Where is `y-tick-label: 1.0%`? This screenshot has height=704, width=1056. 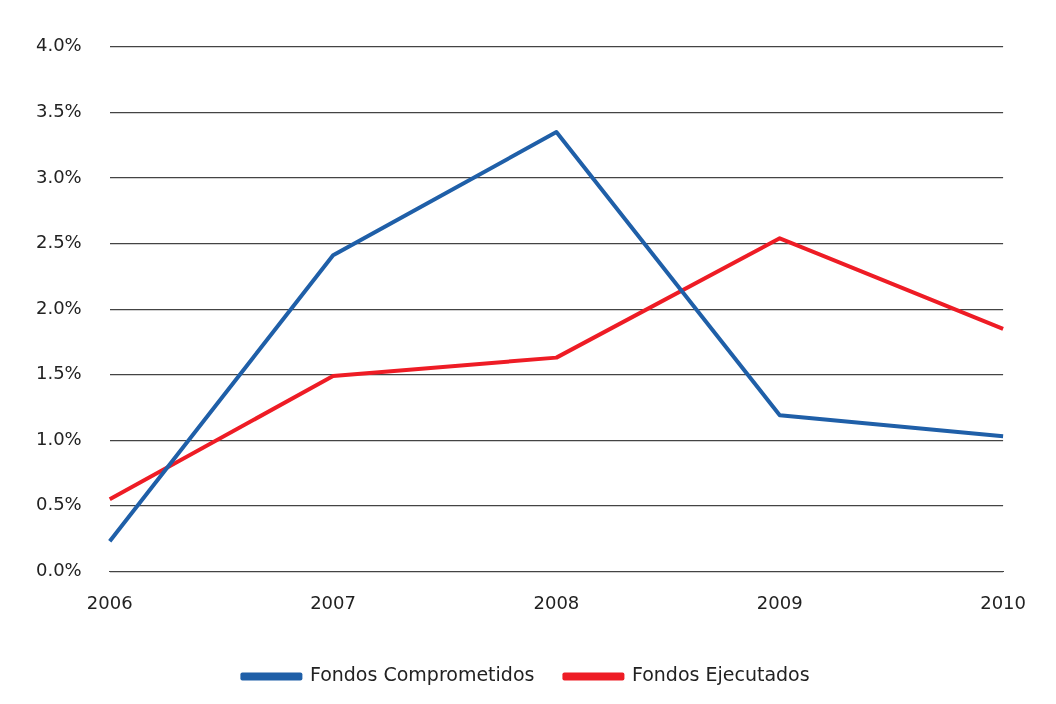
y-tick-label: 1.0% is located at coordinates (59, 438).